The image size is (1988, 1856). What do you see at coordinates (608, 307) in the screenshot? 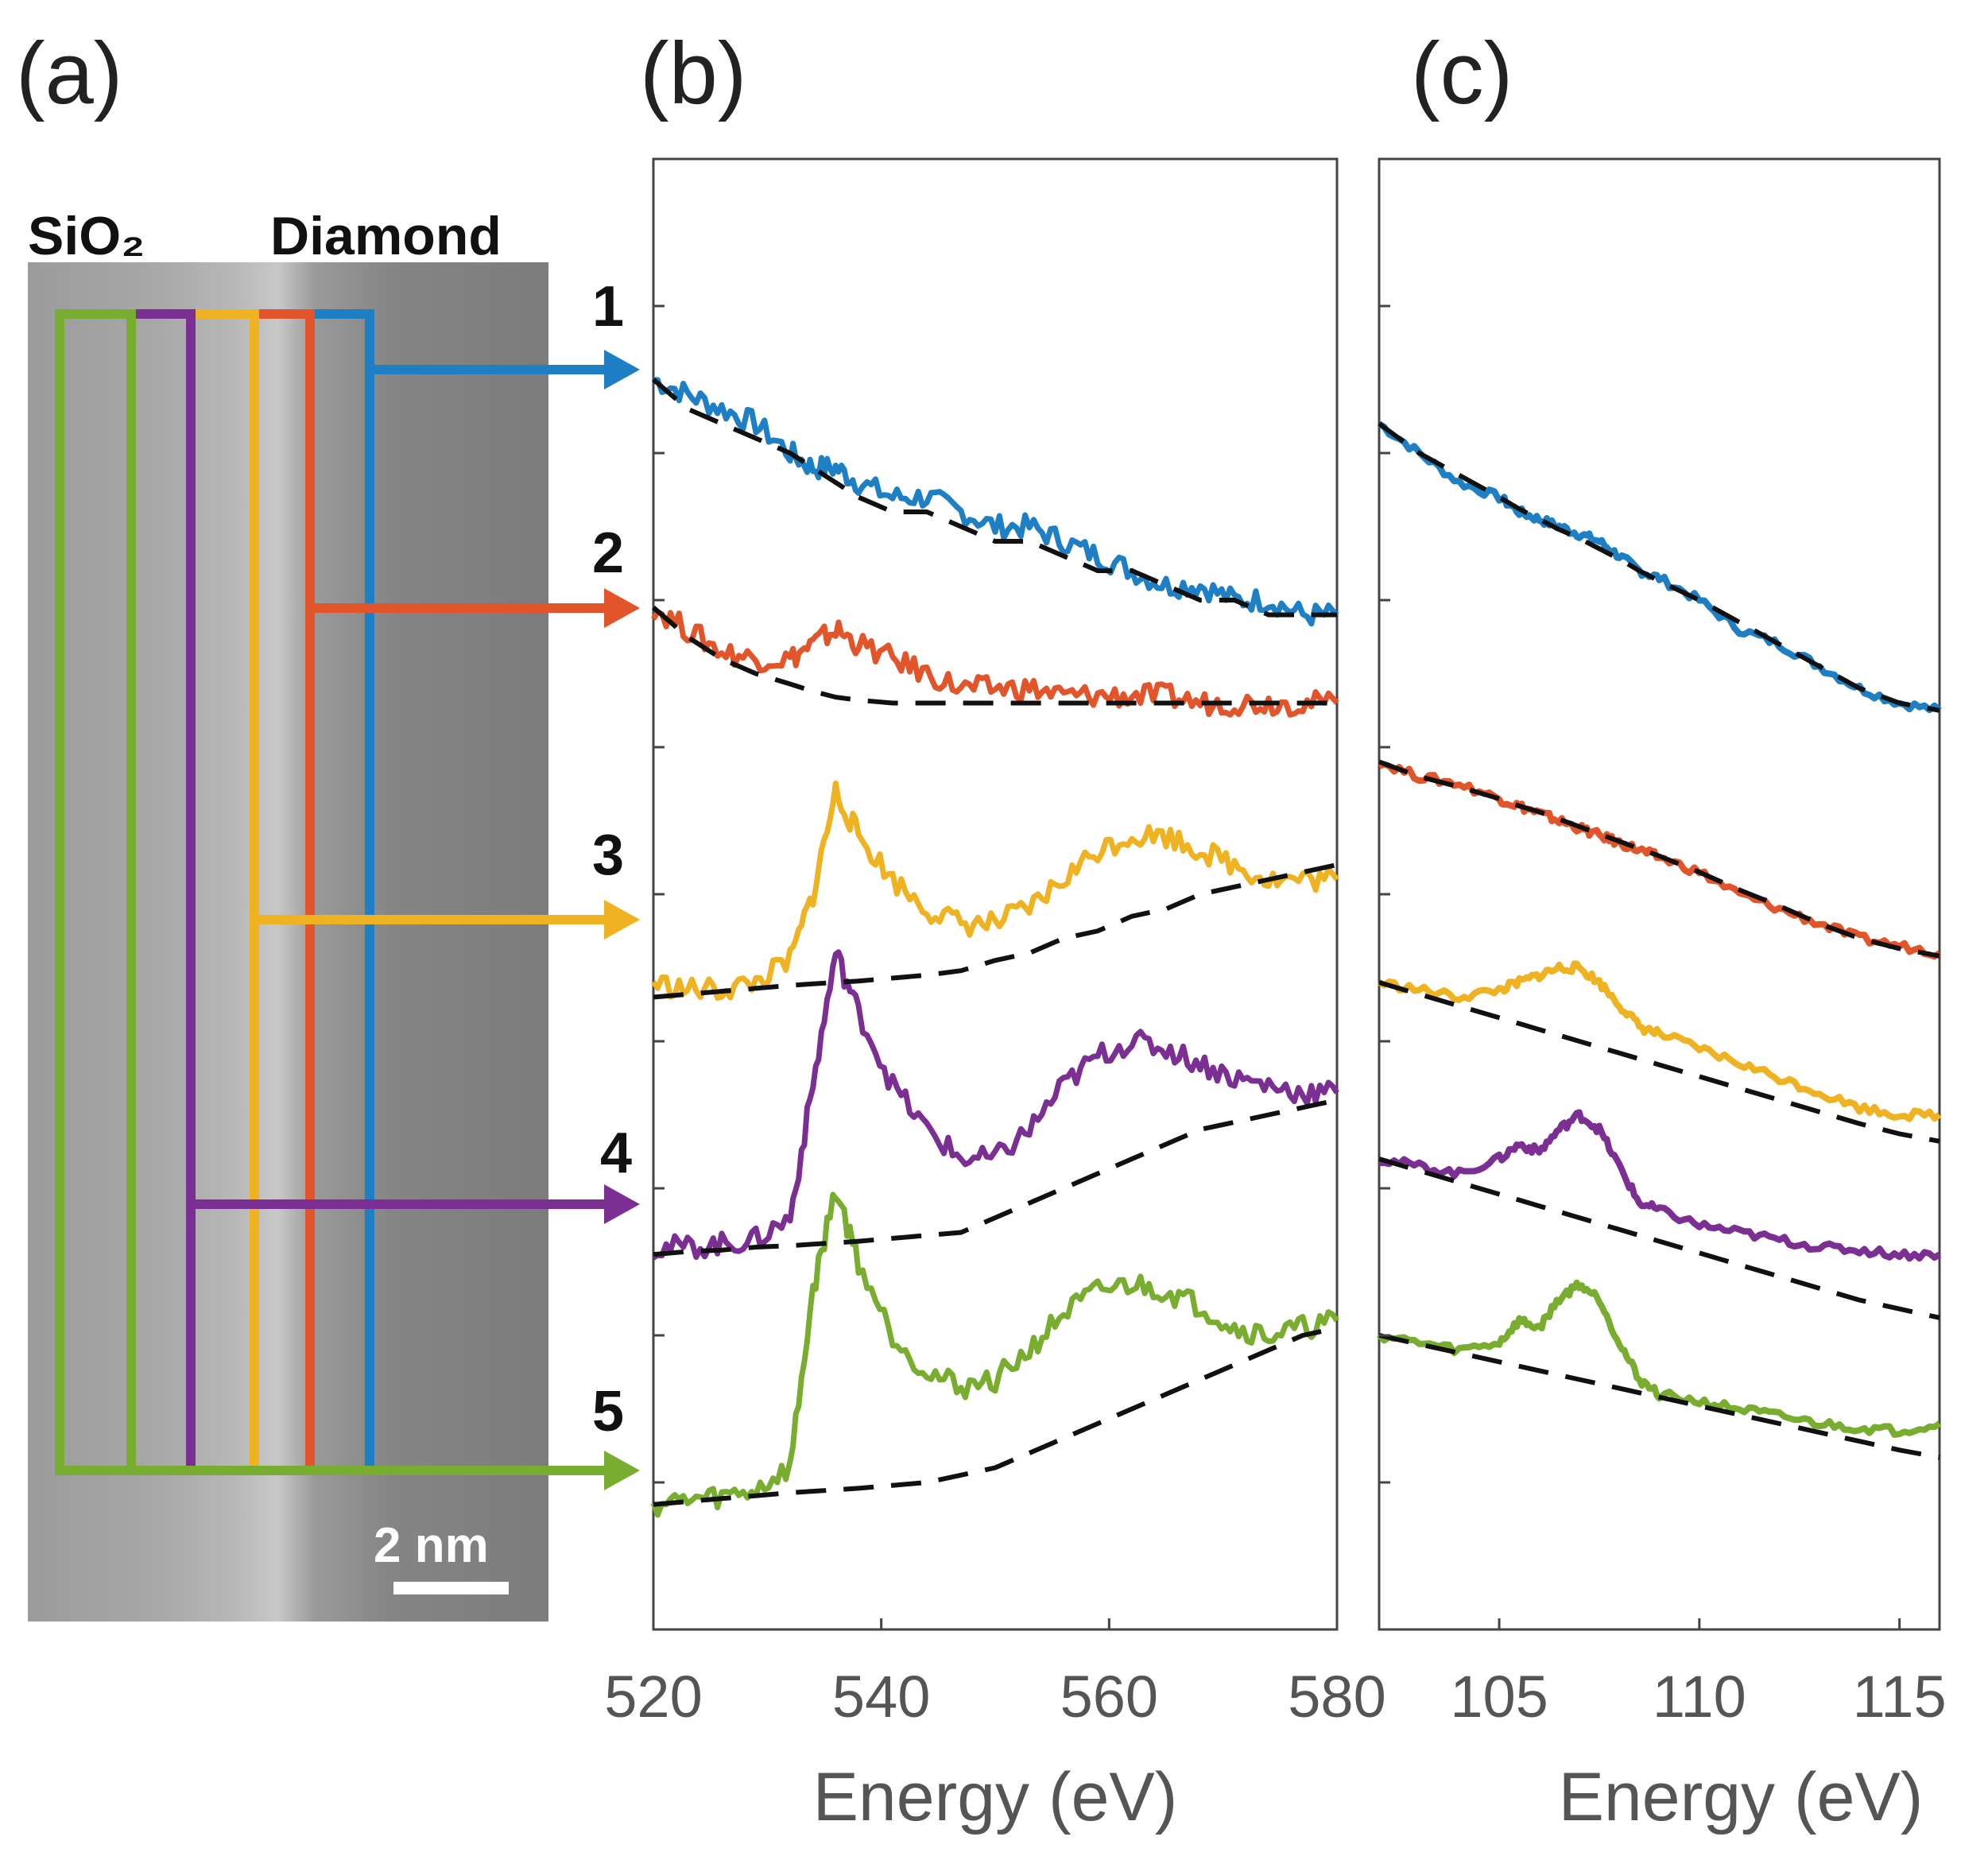
I see `spectrum-number-1: 1` at bounding box center [608, 307].